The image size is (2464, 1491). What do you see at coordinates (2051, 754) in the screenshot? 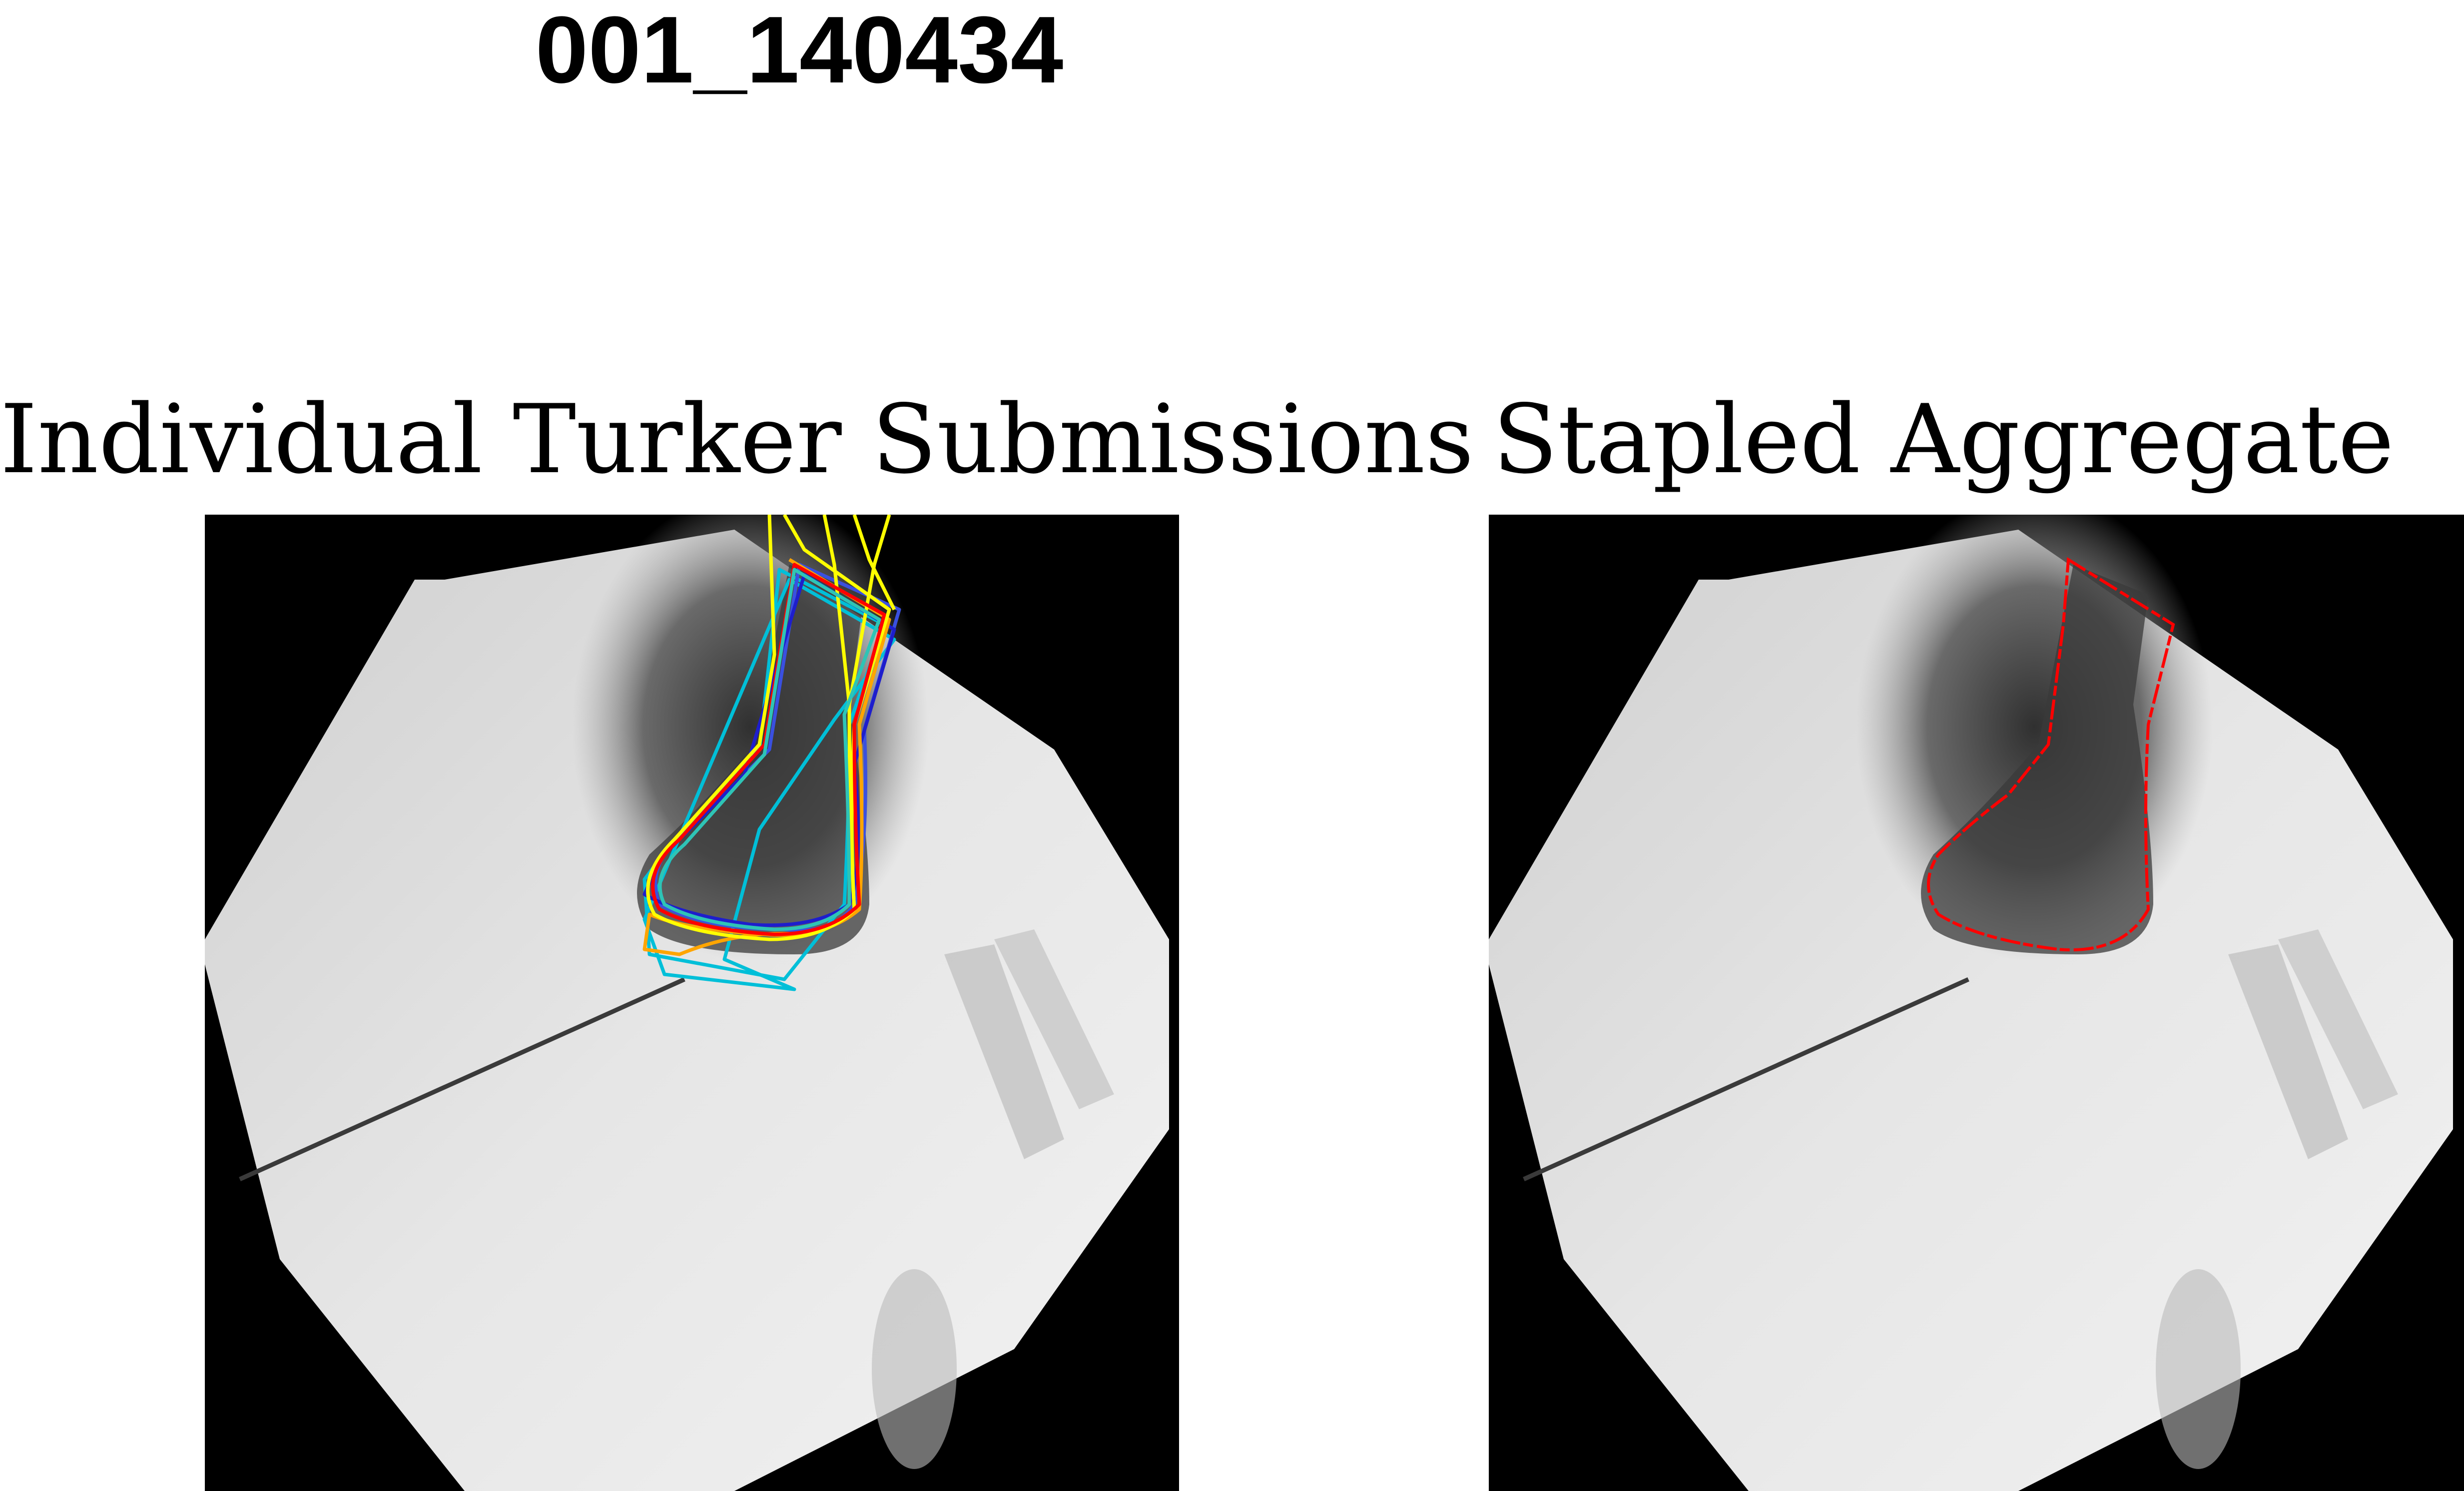
I see `aggregate-outline` at bounding box center [2051, 754].